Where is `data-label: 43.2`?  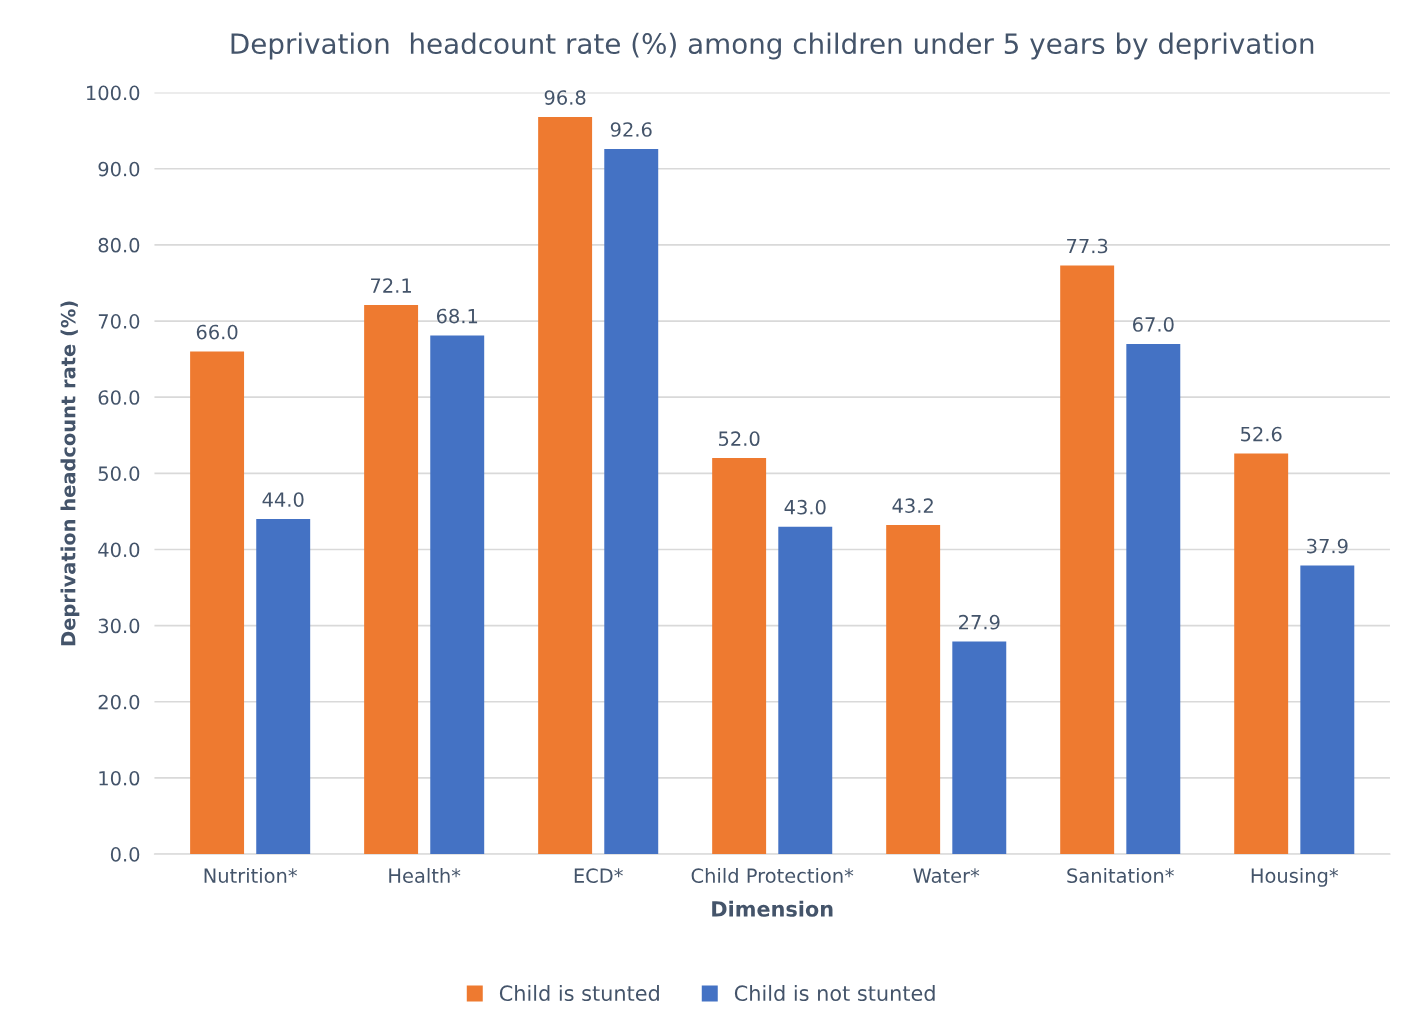 data-label: 43.2 is located at coordinates (912, 506).